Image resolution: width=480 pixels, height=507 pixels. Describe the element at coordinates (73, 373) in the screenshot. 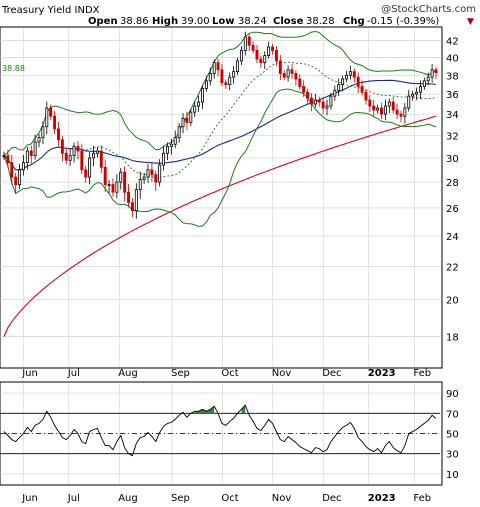

I see `x-tick-label: Jul` at that location.